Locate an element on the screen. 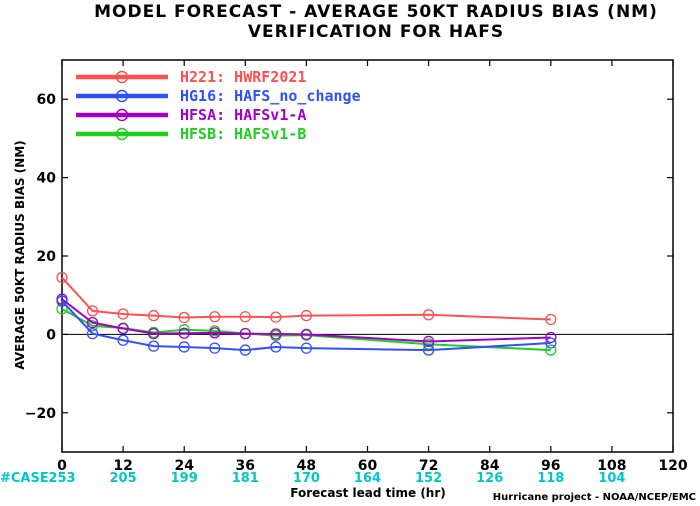 The width and height of the screenshot is (700, 506). x-axis-label: Forecast lead time (hr) is located at coordinates (368, 493).